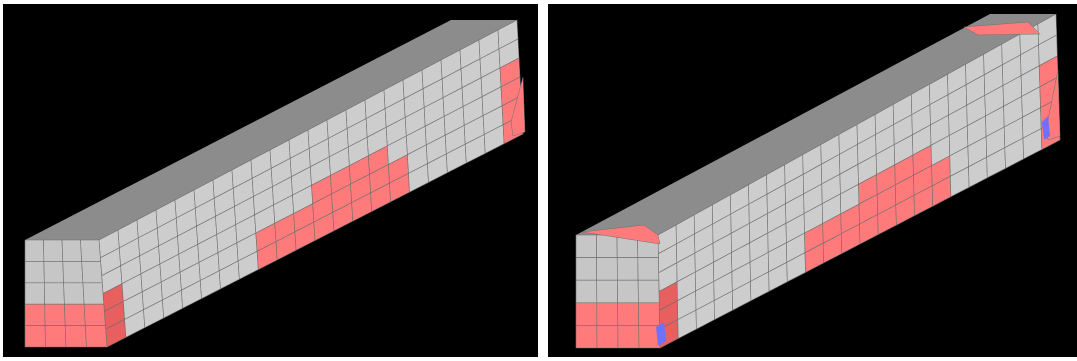  I want to click on top-far-damage, so click(1002, 28).